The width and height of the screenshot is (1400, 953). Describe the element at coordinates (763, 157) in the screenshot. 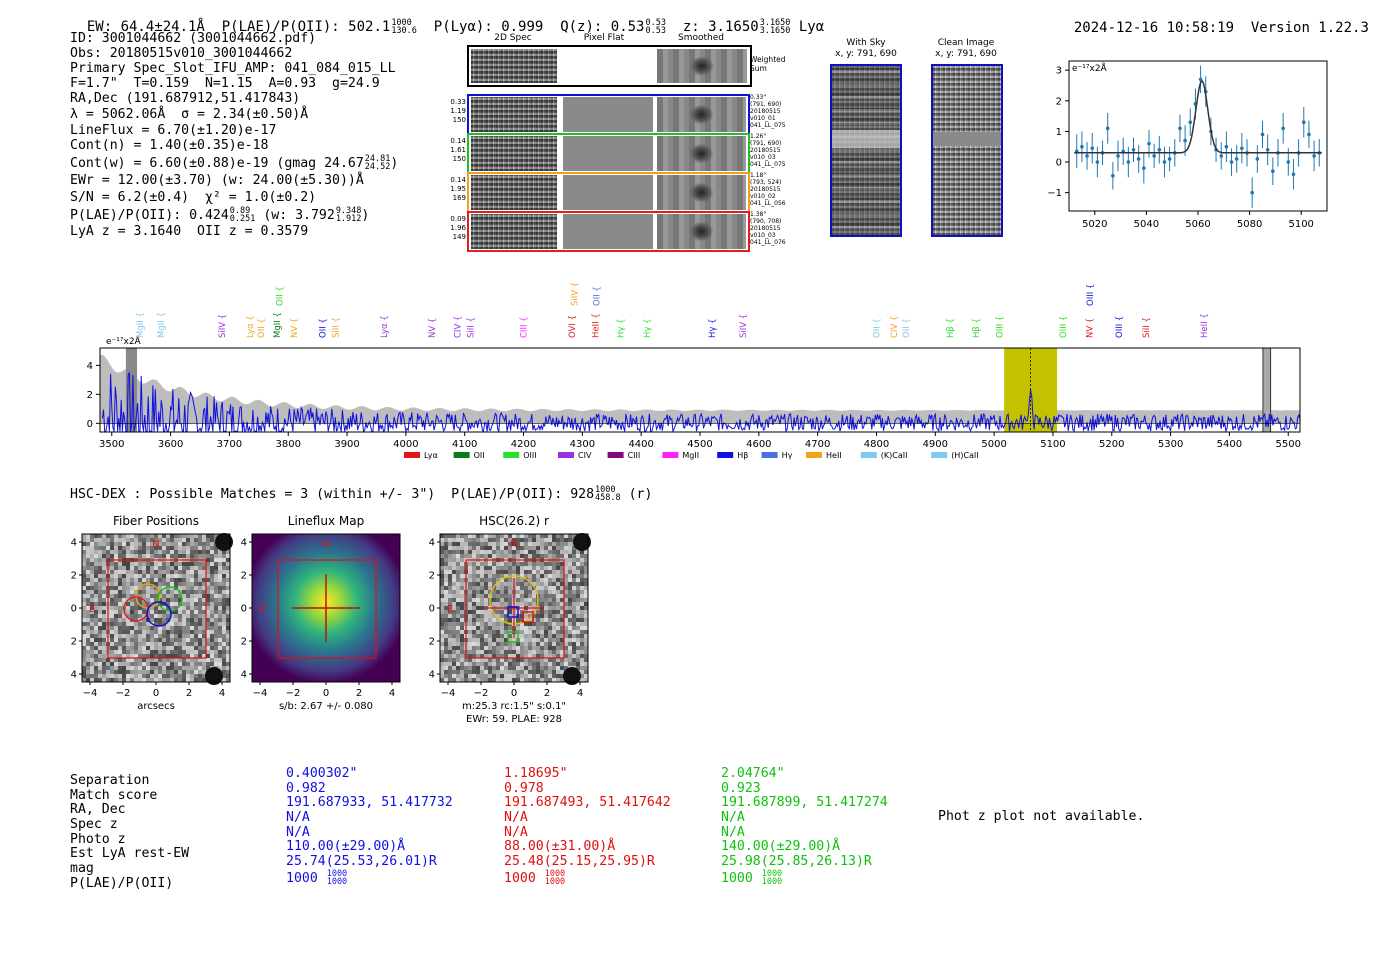

I see `cutout-note: v010_03` at that location.